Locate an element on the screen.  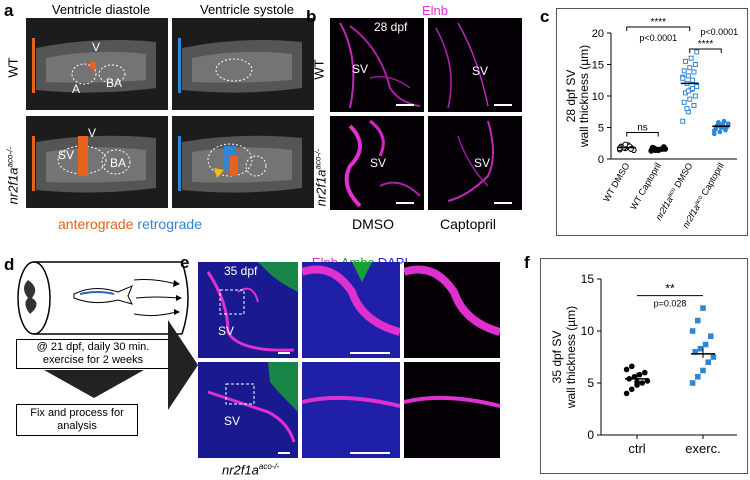
row-label-mutant-b: nr2f1aaco-/- is located at coordinates (321, 178).